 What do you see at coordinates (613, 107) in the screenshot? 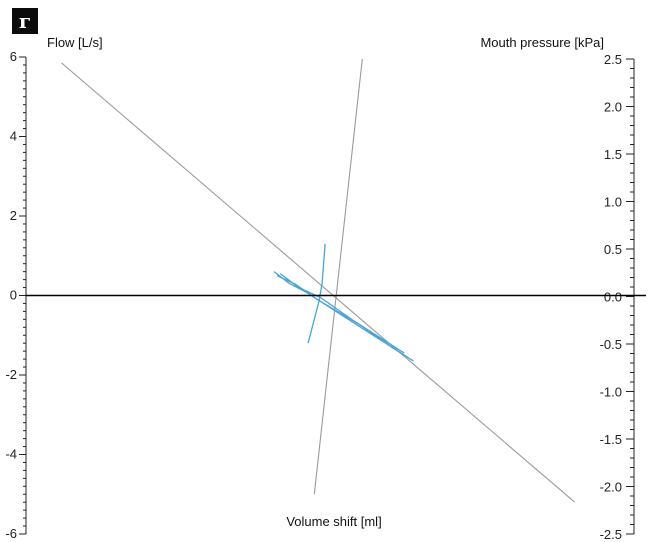
I see `right-tick-label: 2.0` at bounding box center [613, 107].